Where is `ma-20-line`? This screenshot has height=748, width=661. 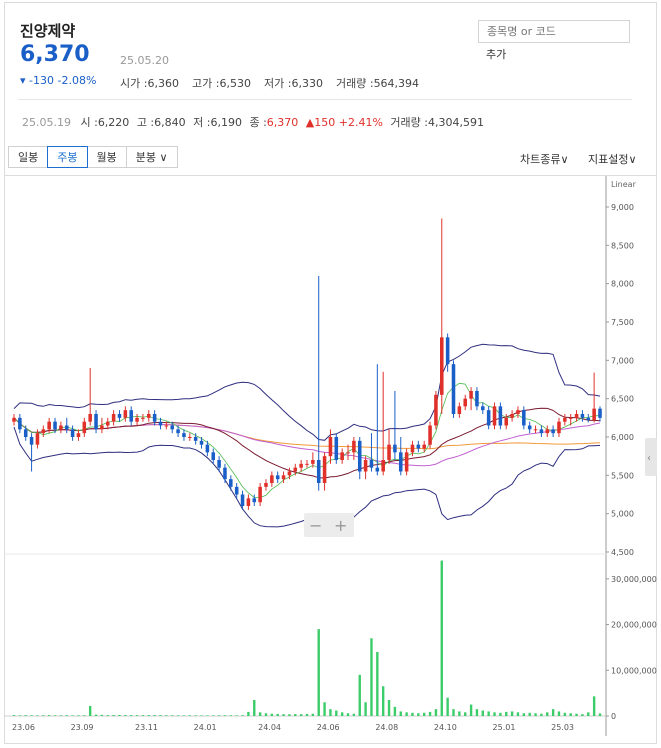
ma-20-line is located at coordinates (307, 443).